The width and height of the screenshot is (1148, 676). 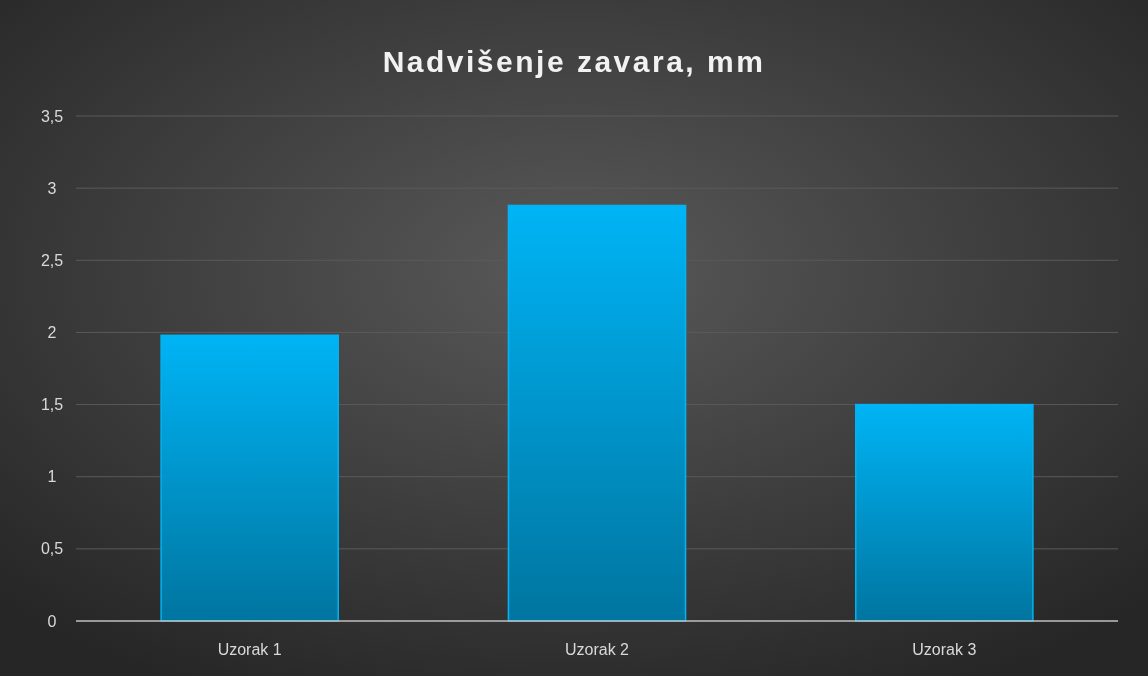 What do you see at coordinates (52, 333) in the screenshot?
I see `y-tick-label: 2` at bounding box center [52, 333].